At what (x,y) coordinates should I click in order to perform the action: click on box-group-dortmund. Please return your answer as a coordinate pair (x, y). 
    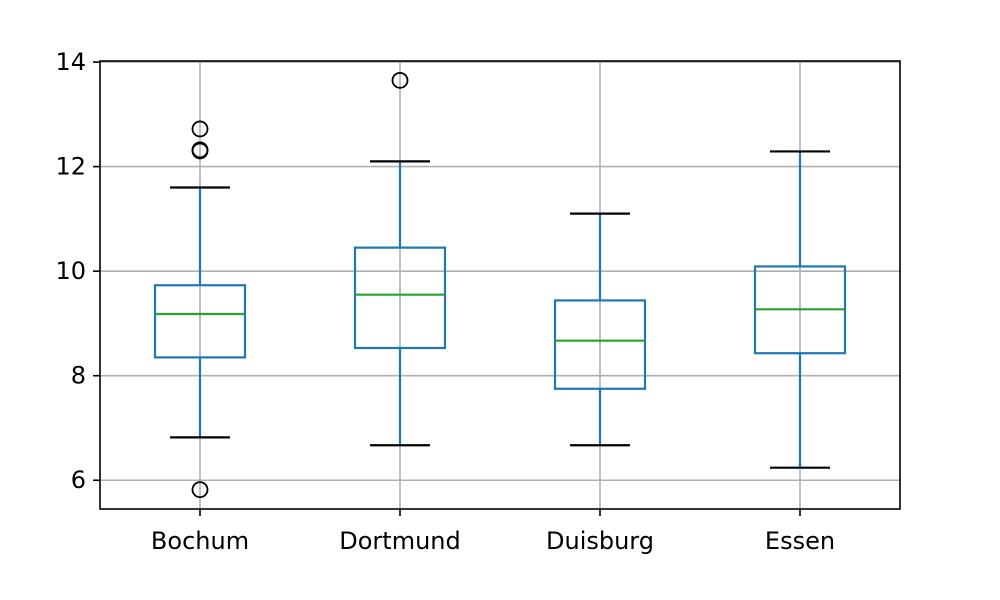
    Looking at the image, I should click on (400, 259).